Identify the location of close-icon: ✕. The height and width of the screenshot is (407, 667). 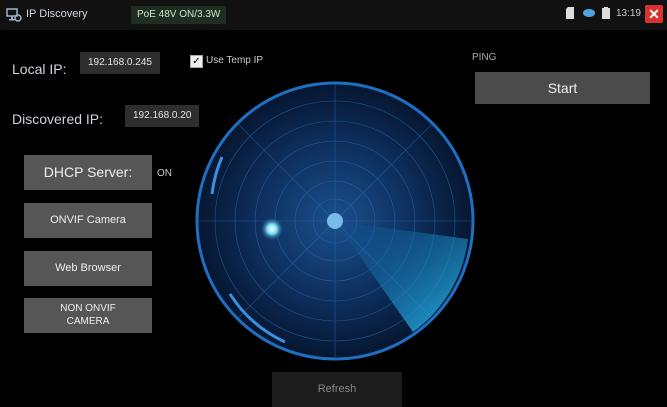
(654, 14).